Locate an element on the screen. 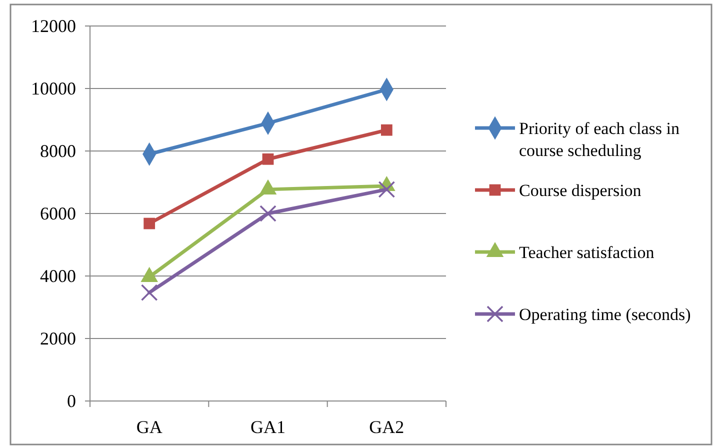  x-tick-label: GA2 is located at coordinates (386, 426).